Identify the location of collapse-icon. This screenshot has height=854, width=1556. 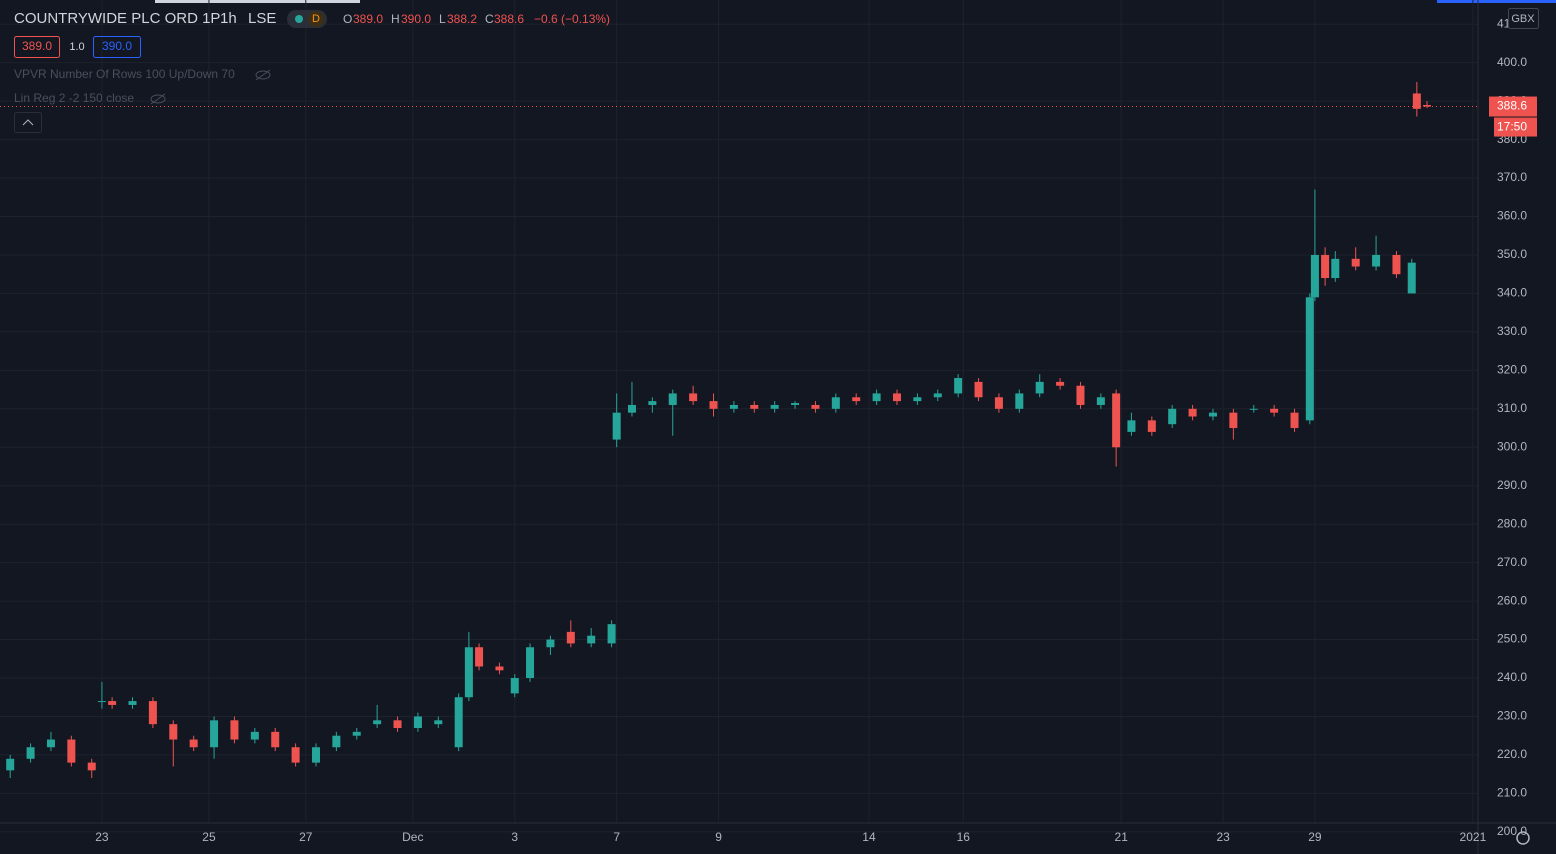
(28, 122).